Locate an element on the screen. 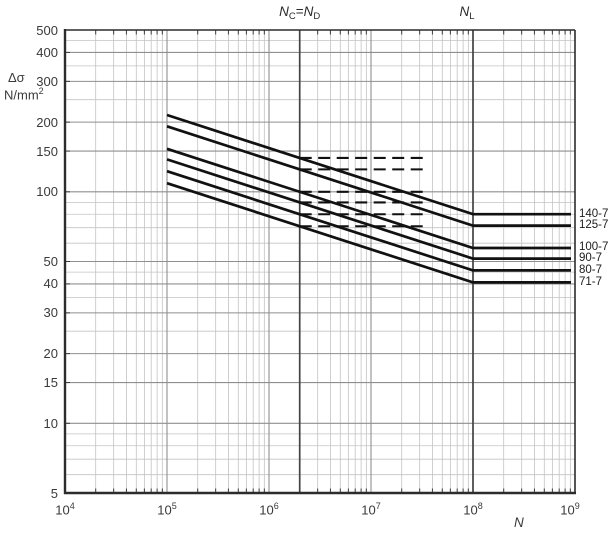  x-tick-exponent: 4 is located at coordinates (72, 506).